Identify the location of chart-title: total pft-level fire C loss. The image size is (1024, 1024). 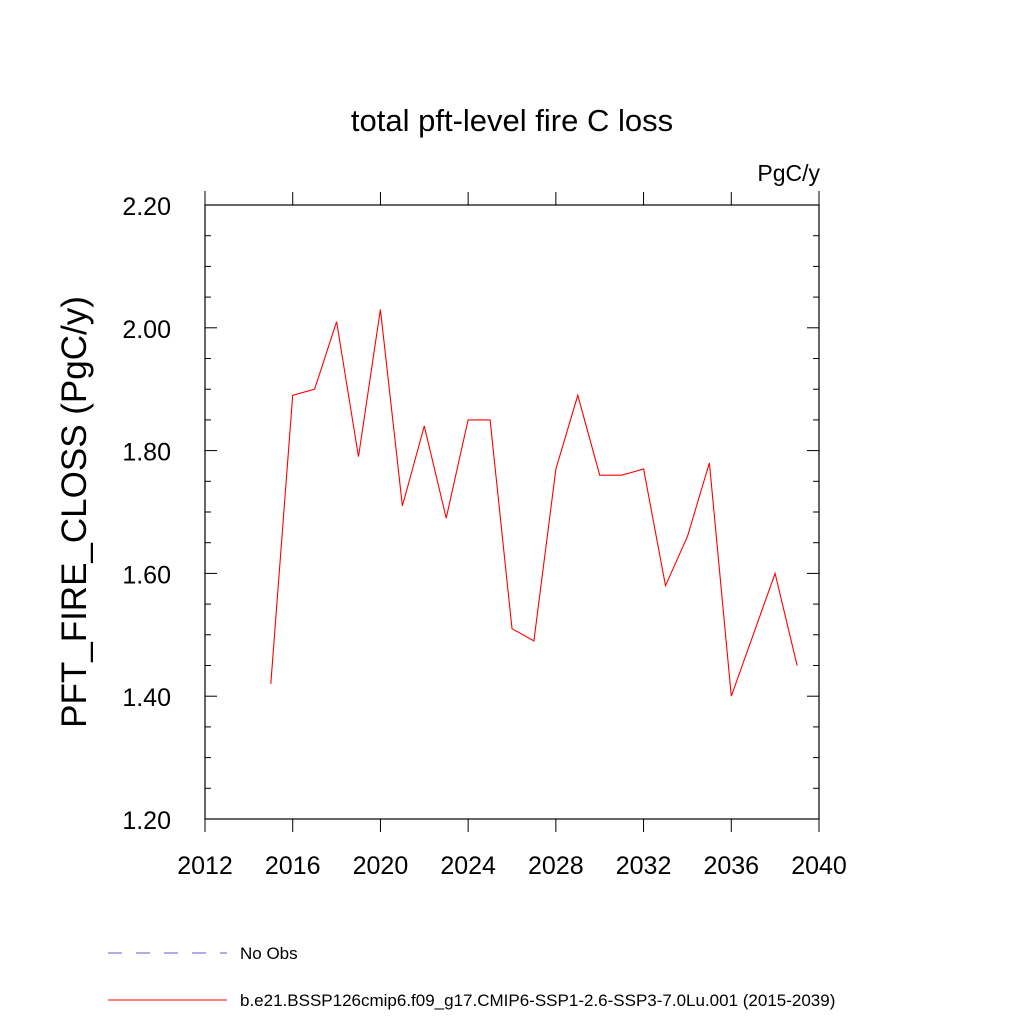
(512, 120).